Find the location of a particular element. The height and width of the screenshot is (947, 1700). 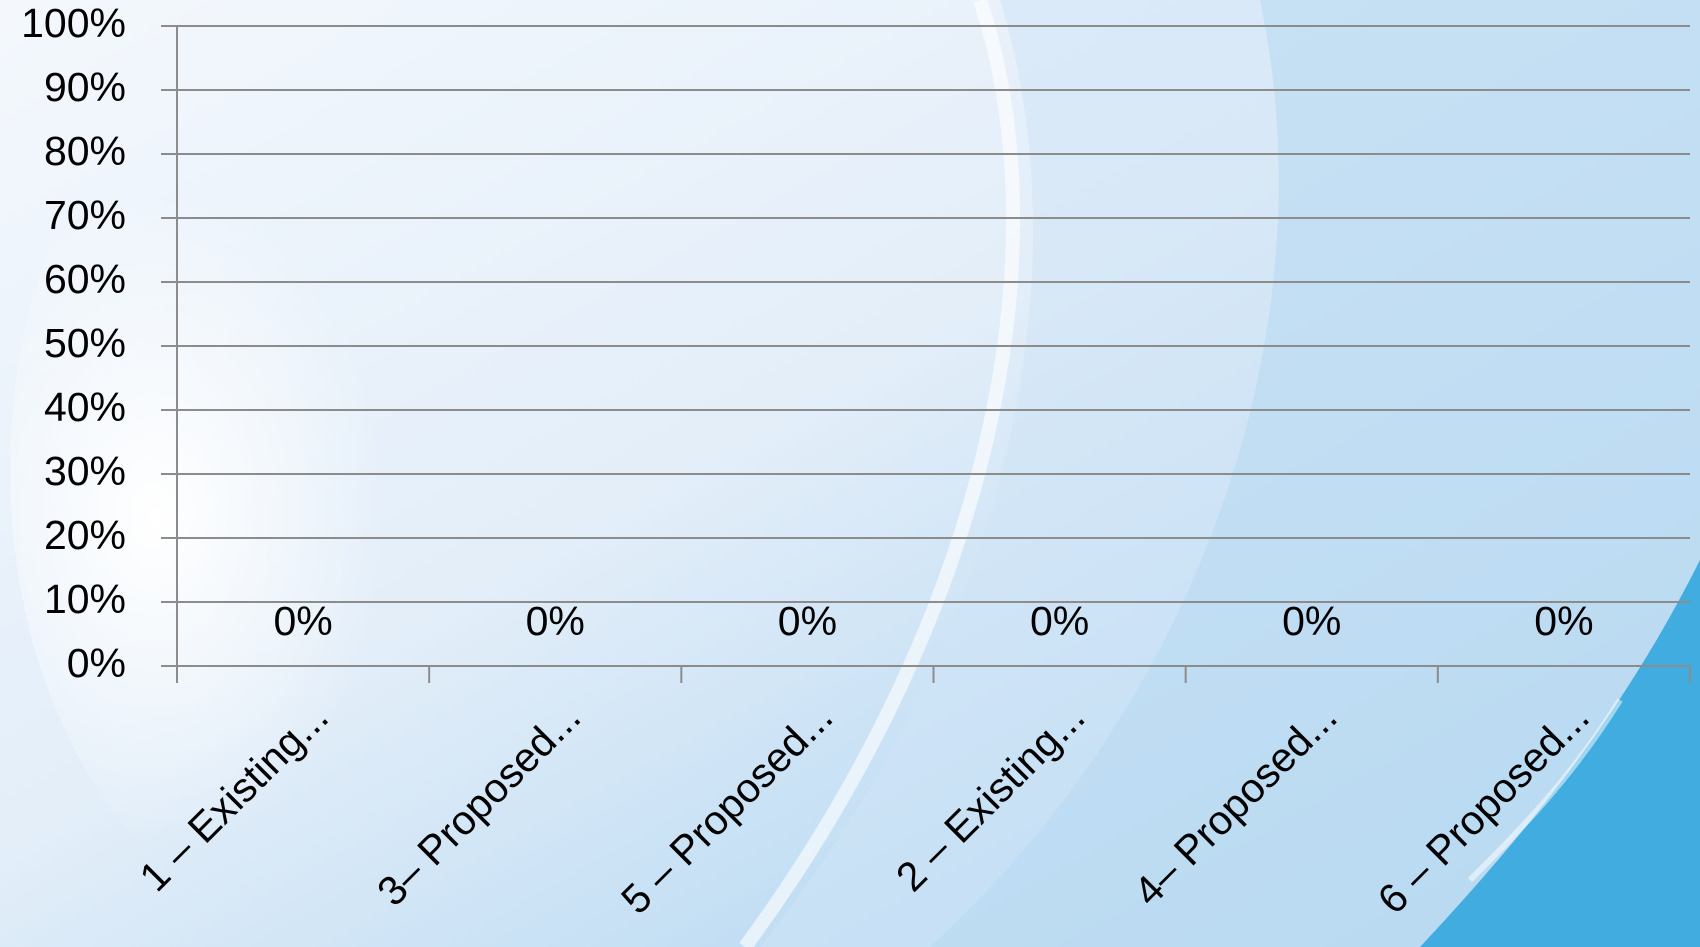

y-tick-label: 50% is located at coordinates (85, 343).